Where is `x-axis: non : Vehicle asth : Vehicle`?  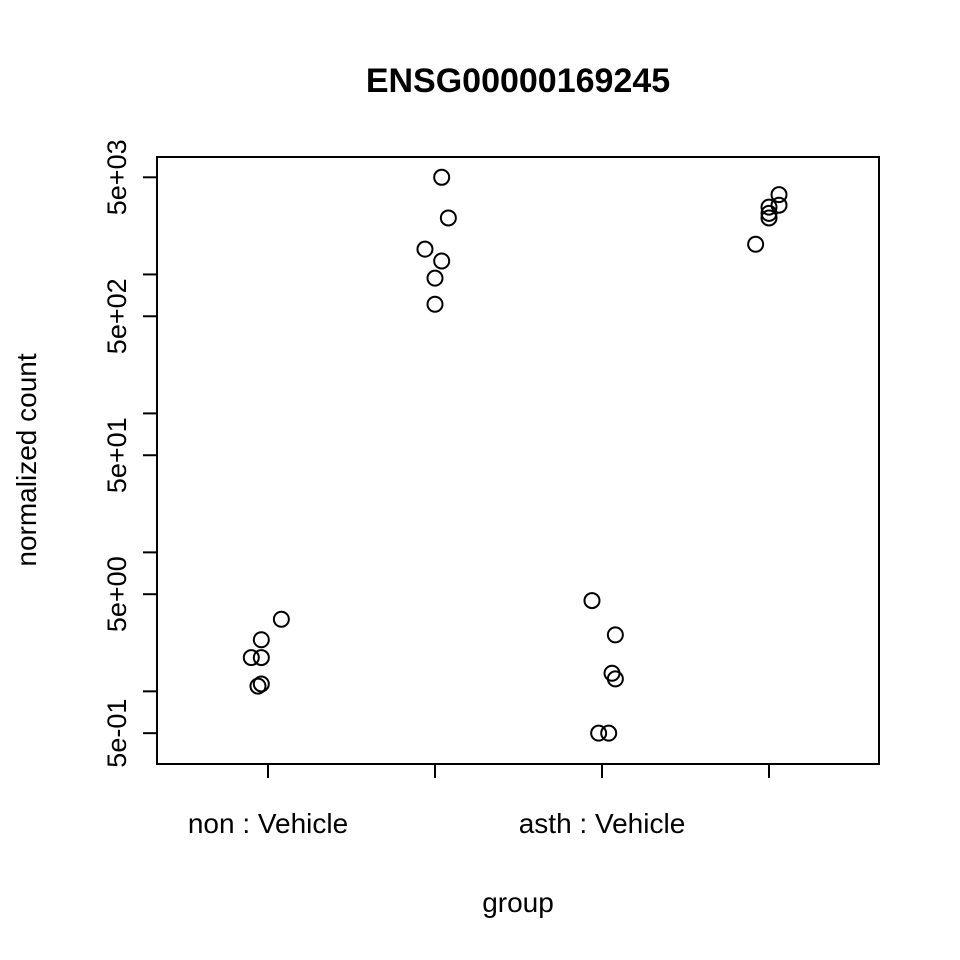 x-axis: non : Vehicle asth : Vehicle is located at coordinates (479, 801).